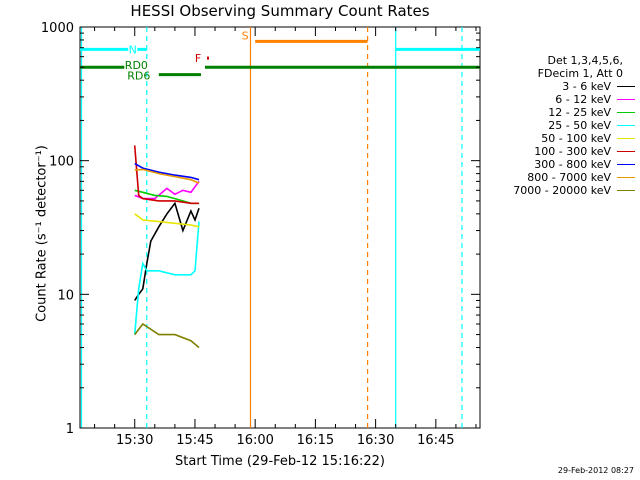 This screenshot has width=640, height=480. I want to click on interval-label: F, so click(198, 58).